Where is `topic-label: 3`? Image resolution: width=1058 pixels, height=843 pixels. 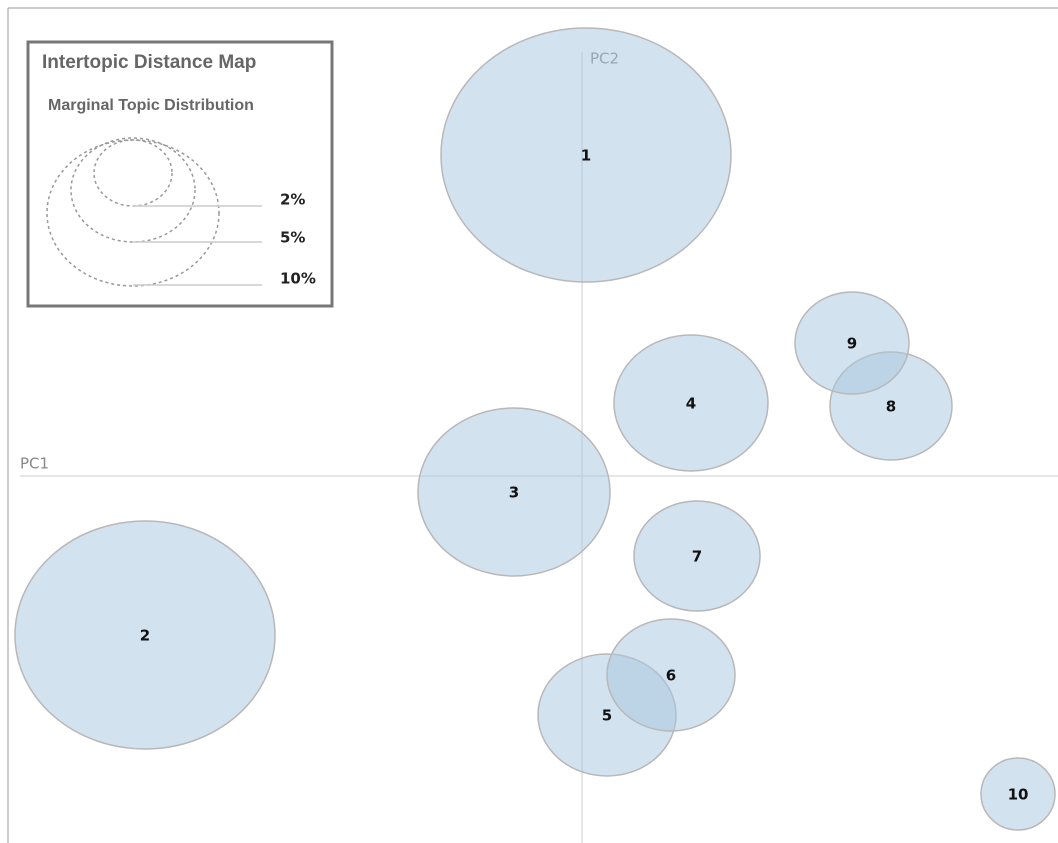
topic-label: 3 is located at coordinates (514, 493).